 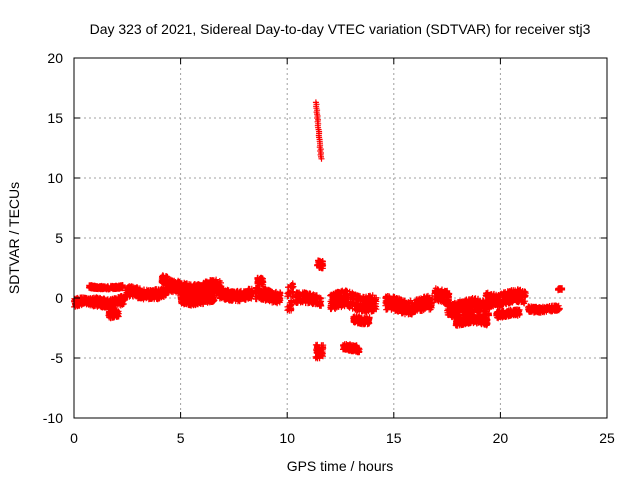 I want to click on y-tick-label: 15, so click(x=55, y=118).